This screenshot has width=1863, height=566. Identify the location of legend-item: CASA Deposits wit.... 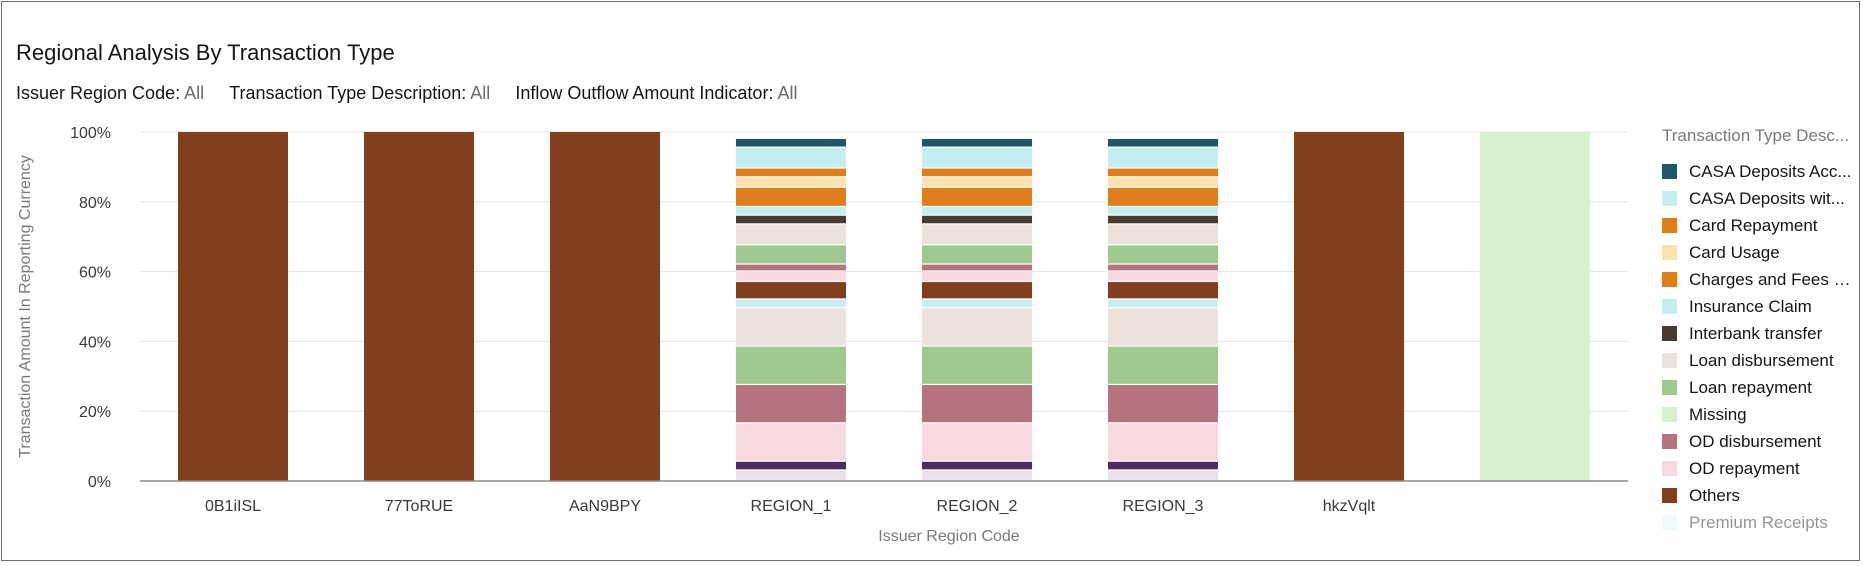
(1760, 198).